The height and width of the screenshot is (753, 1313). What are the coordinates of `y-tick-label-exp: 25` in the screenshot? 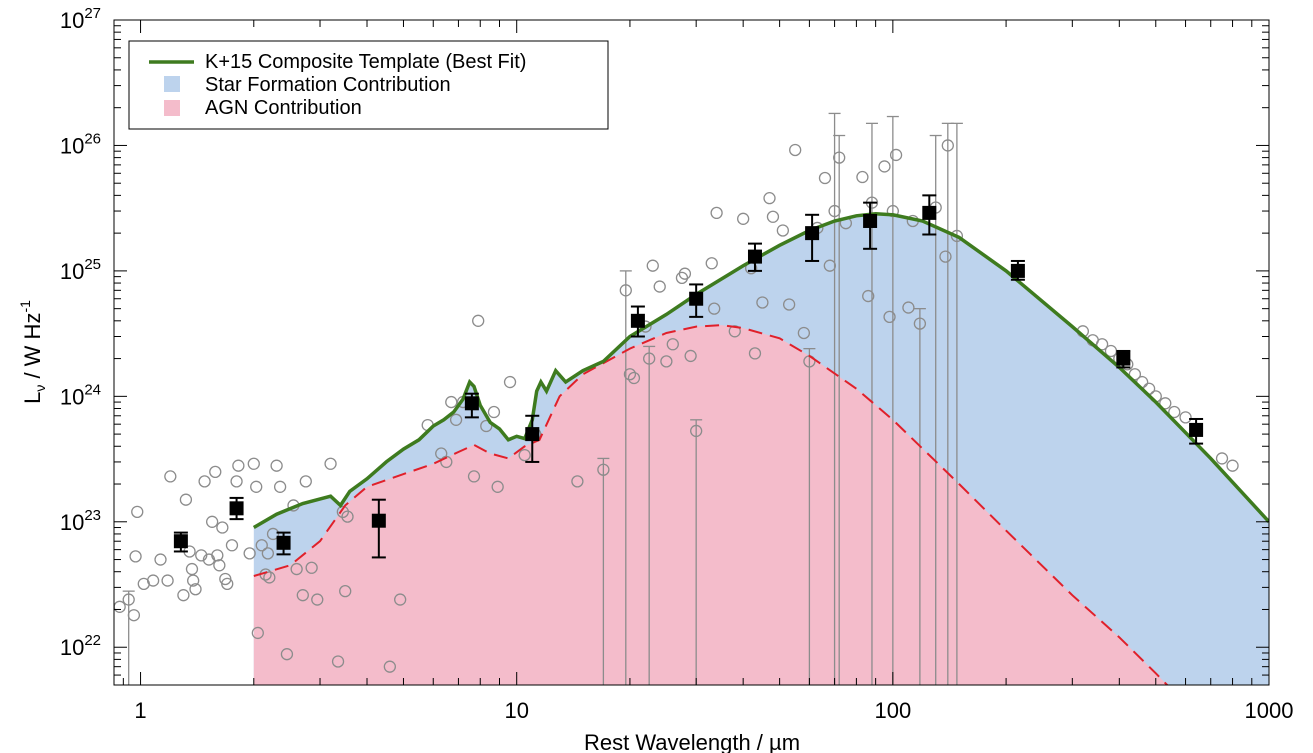 It's located at (92, 264).